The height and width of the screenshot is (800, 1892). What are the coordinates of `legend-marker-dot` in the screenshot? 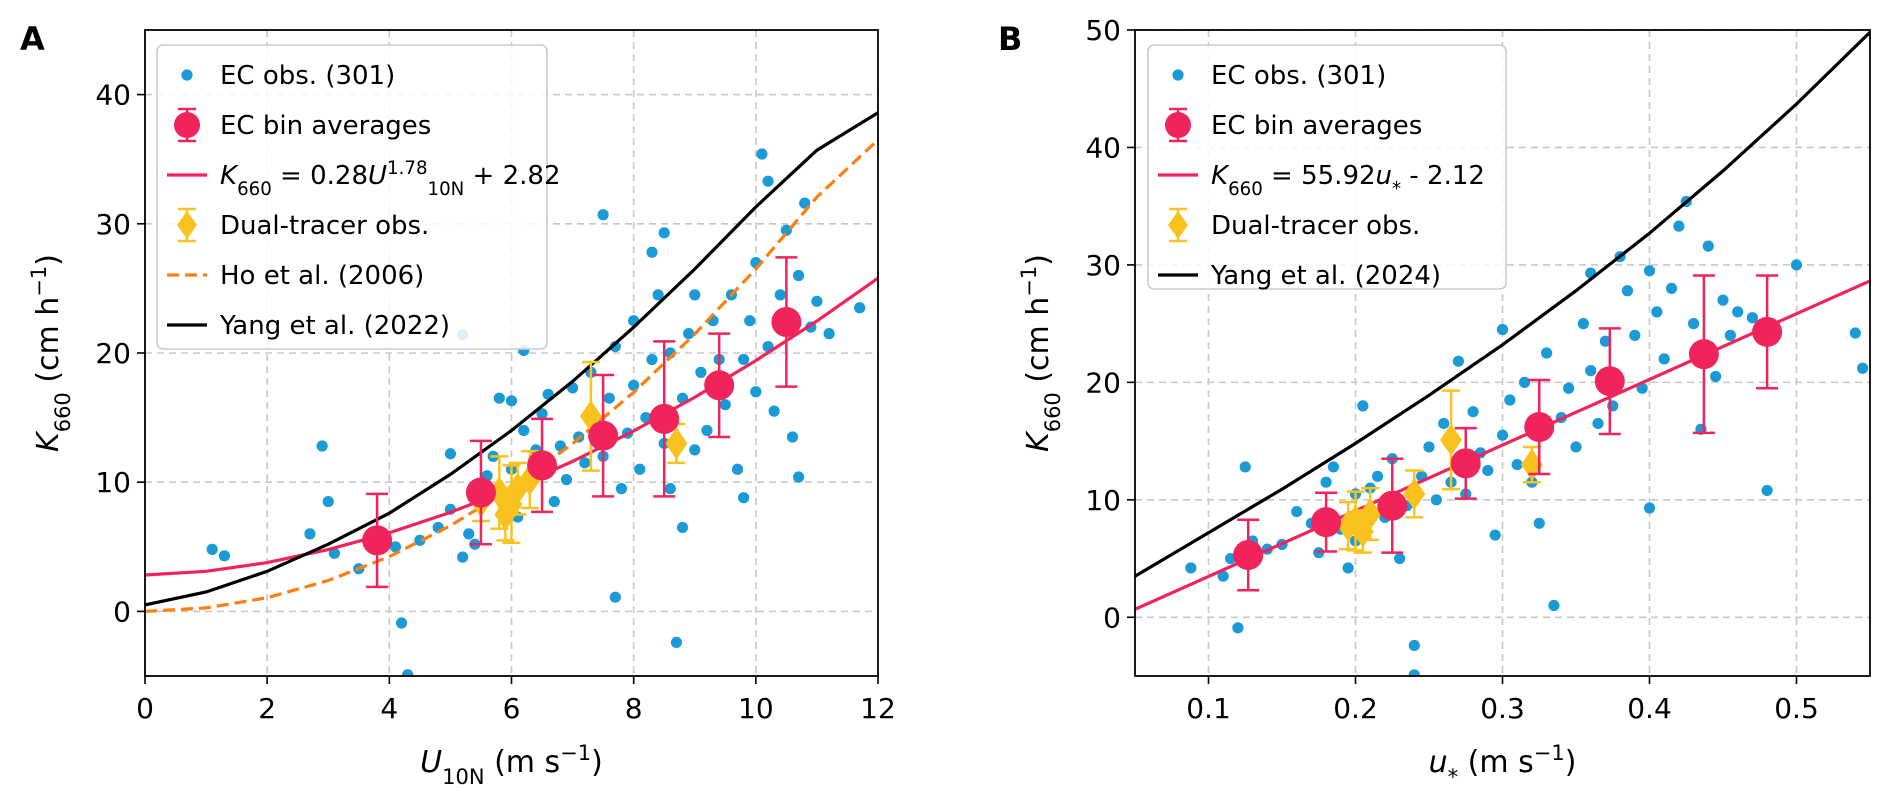 It's located at (187, 75).